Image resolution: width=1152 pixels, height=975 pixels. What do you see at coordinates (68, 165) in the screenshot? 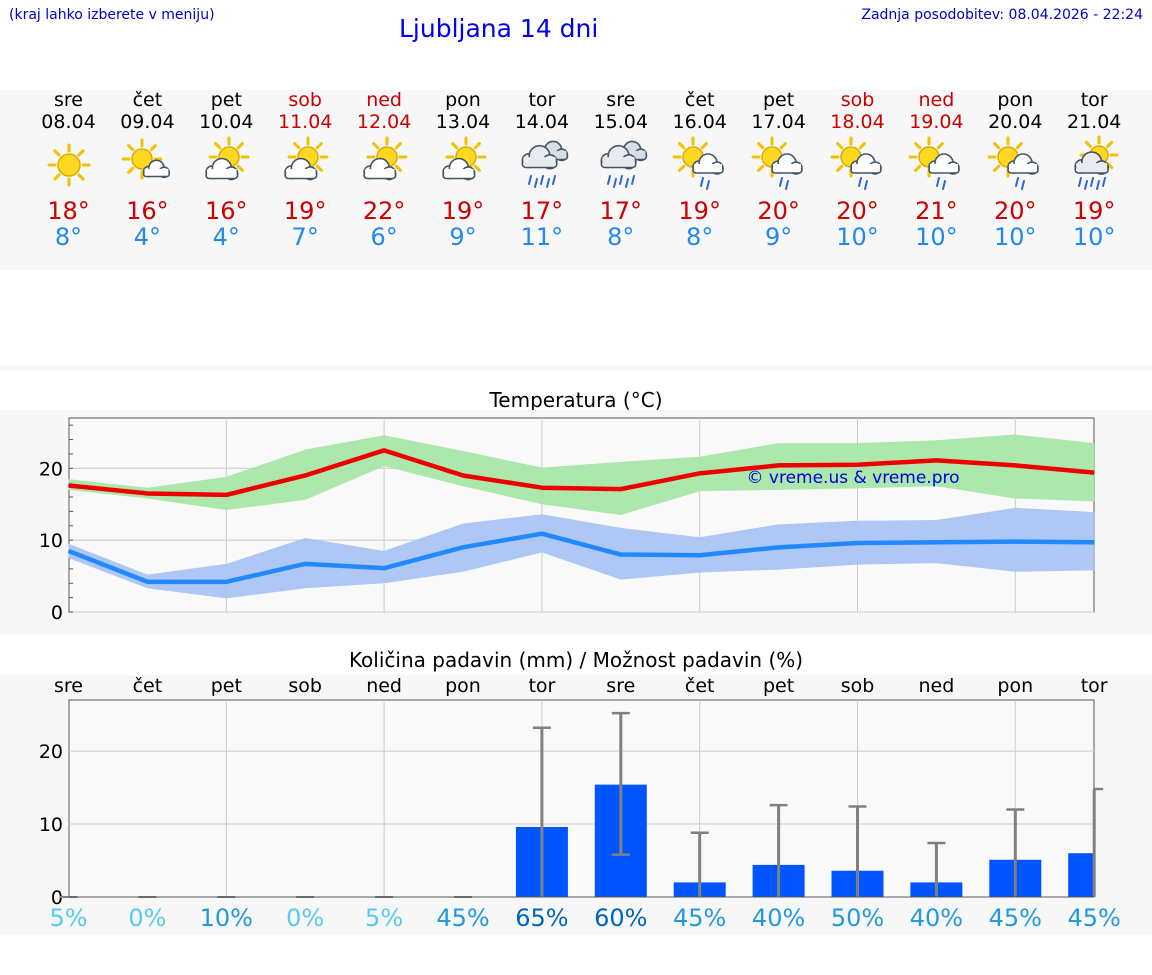
I see `sun-disc` at bounding box center [68, 165].